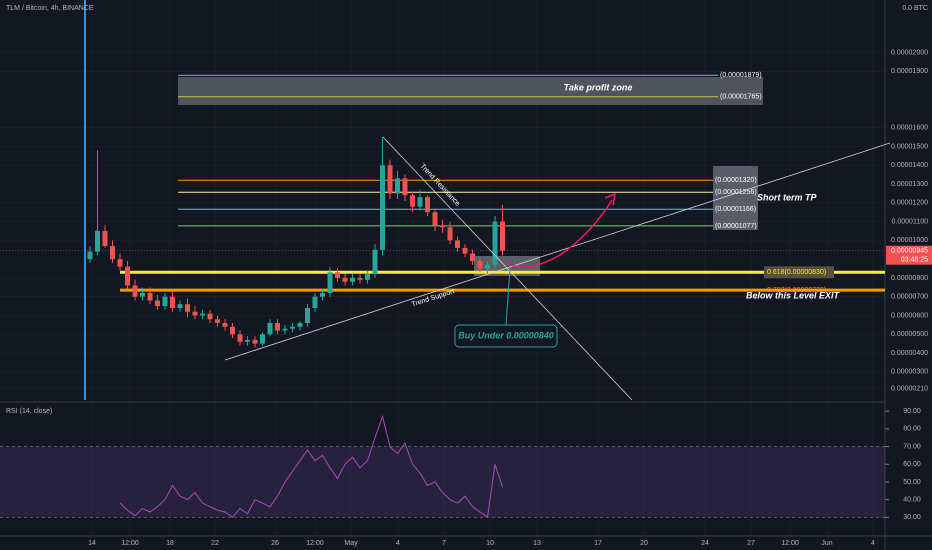 Image resolution: width=932 pixels, height=550 pixels. I want to click on level-label: (0.00001077), so click(736, 226).